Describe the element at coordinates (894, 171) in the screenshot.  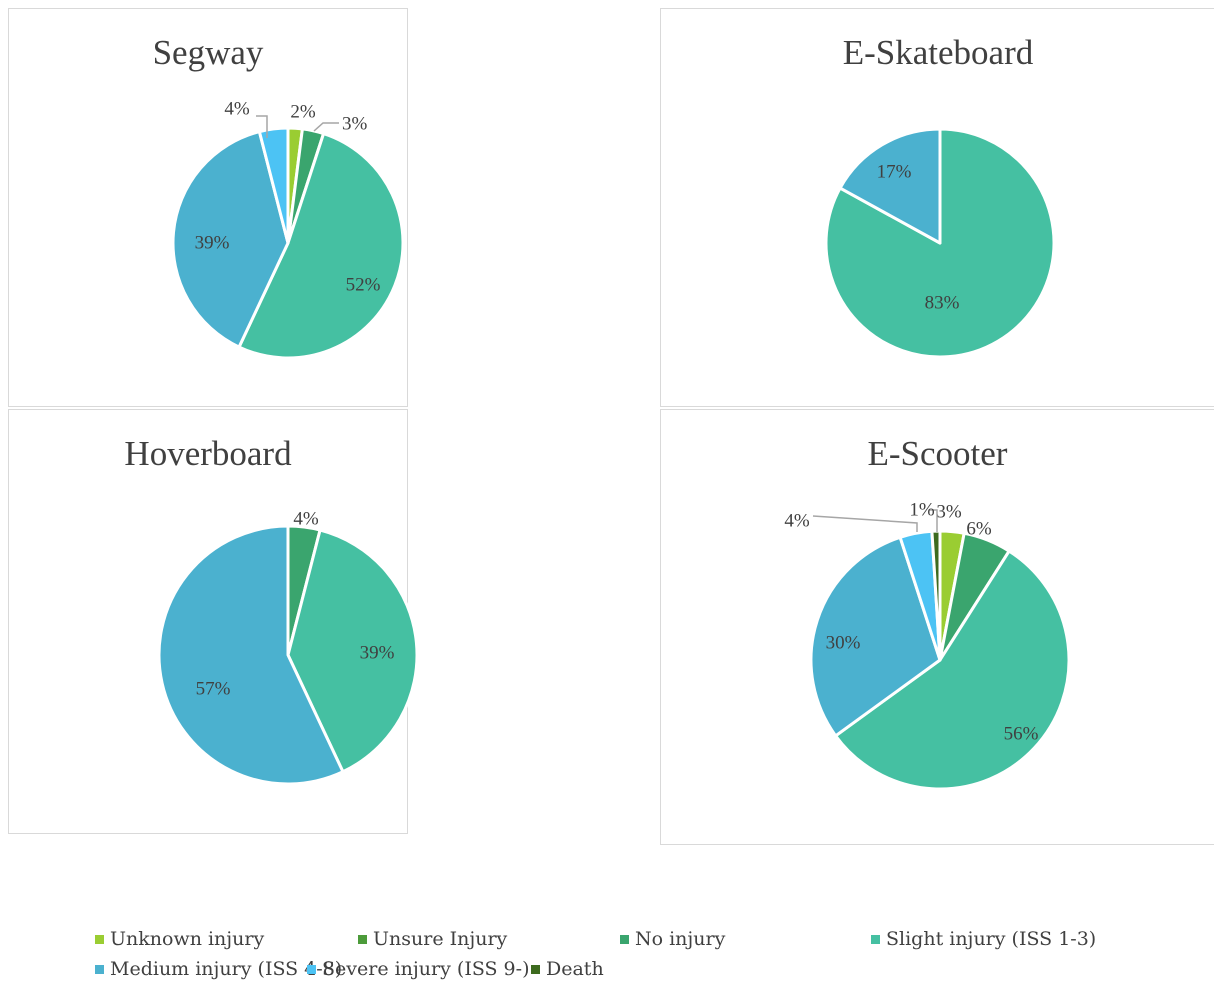
I see `data-label-medium-injury-iss-4-8: 17%` at that location.